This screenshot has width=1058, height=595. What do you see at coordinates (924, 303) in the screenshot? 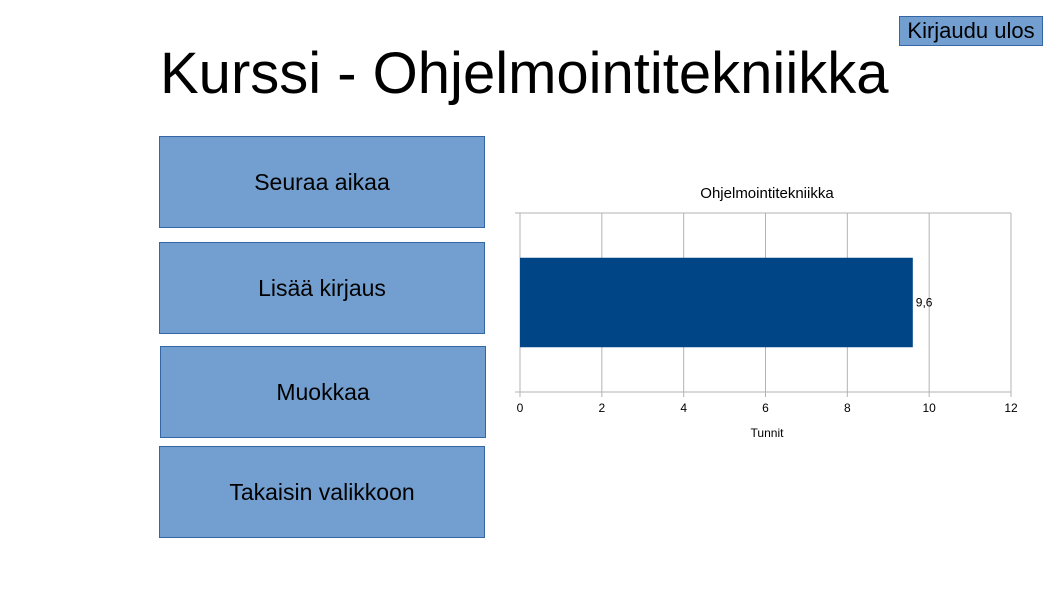
I see `bar-value-label: 9,6` at bounding box center [924, 303].